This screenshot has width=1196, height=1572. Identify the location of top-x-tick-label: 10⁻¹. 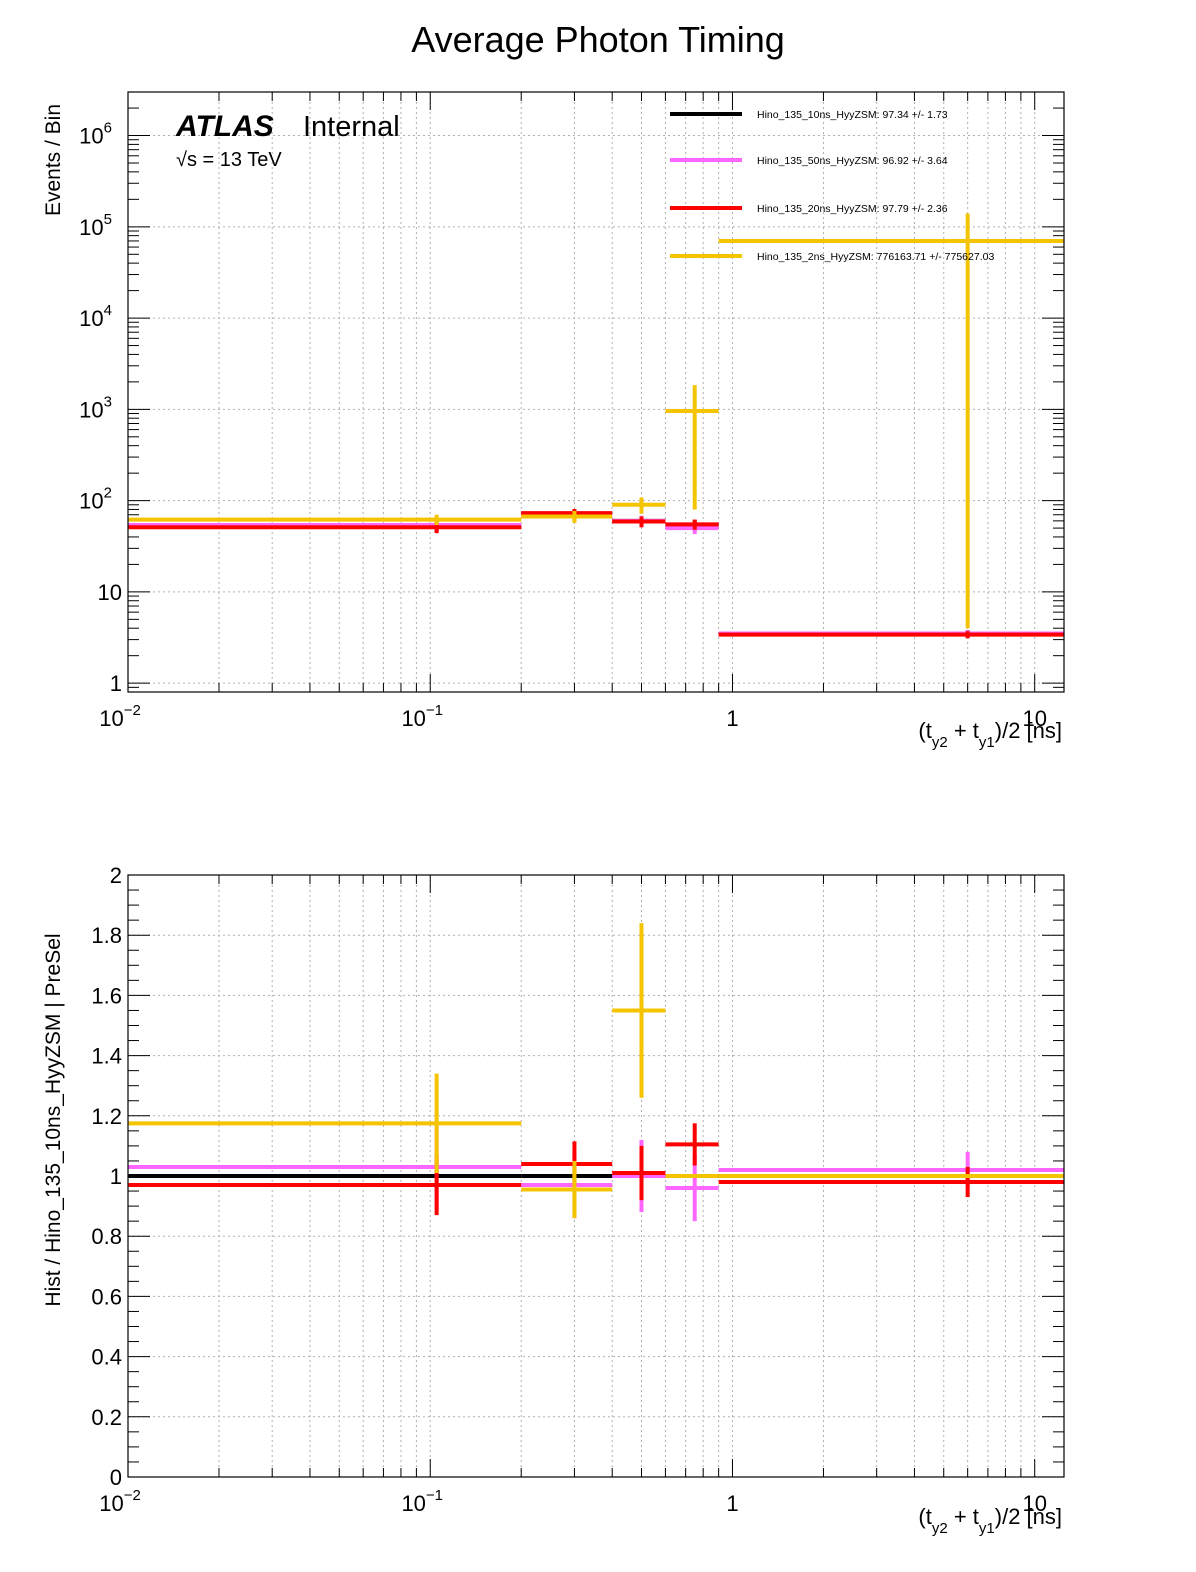
(422, 716).